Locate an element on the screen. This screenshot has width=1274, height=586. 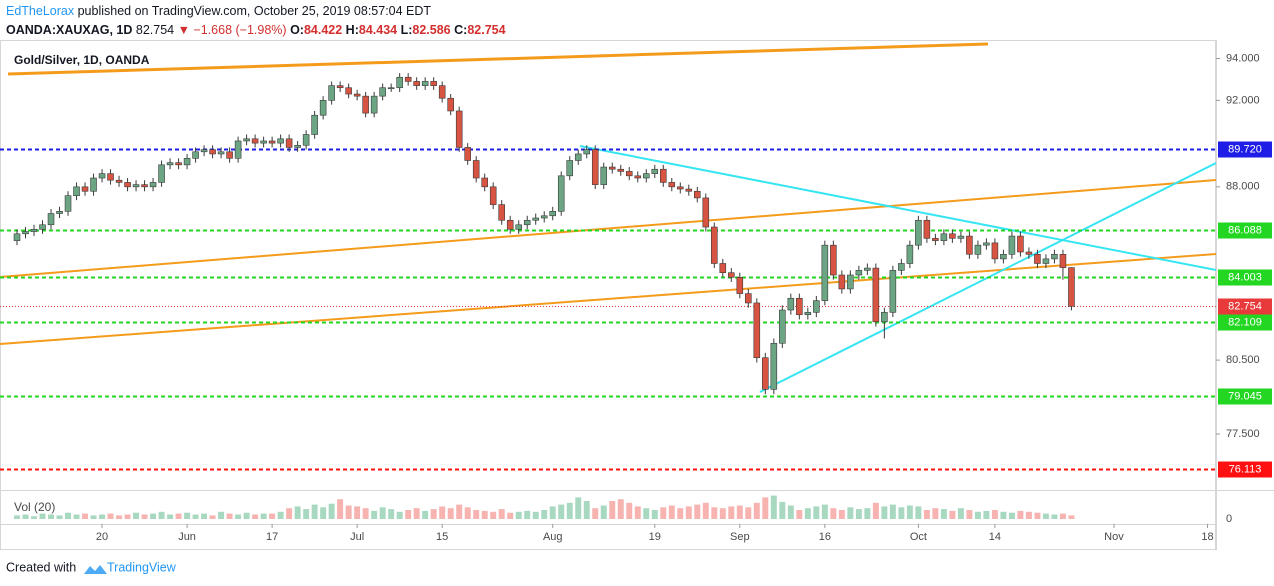
x-tick-label: Jul is located at coordinates (357, 537).